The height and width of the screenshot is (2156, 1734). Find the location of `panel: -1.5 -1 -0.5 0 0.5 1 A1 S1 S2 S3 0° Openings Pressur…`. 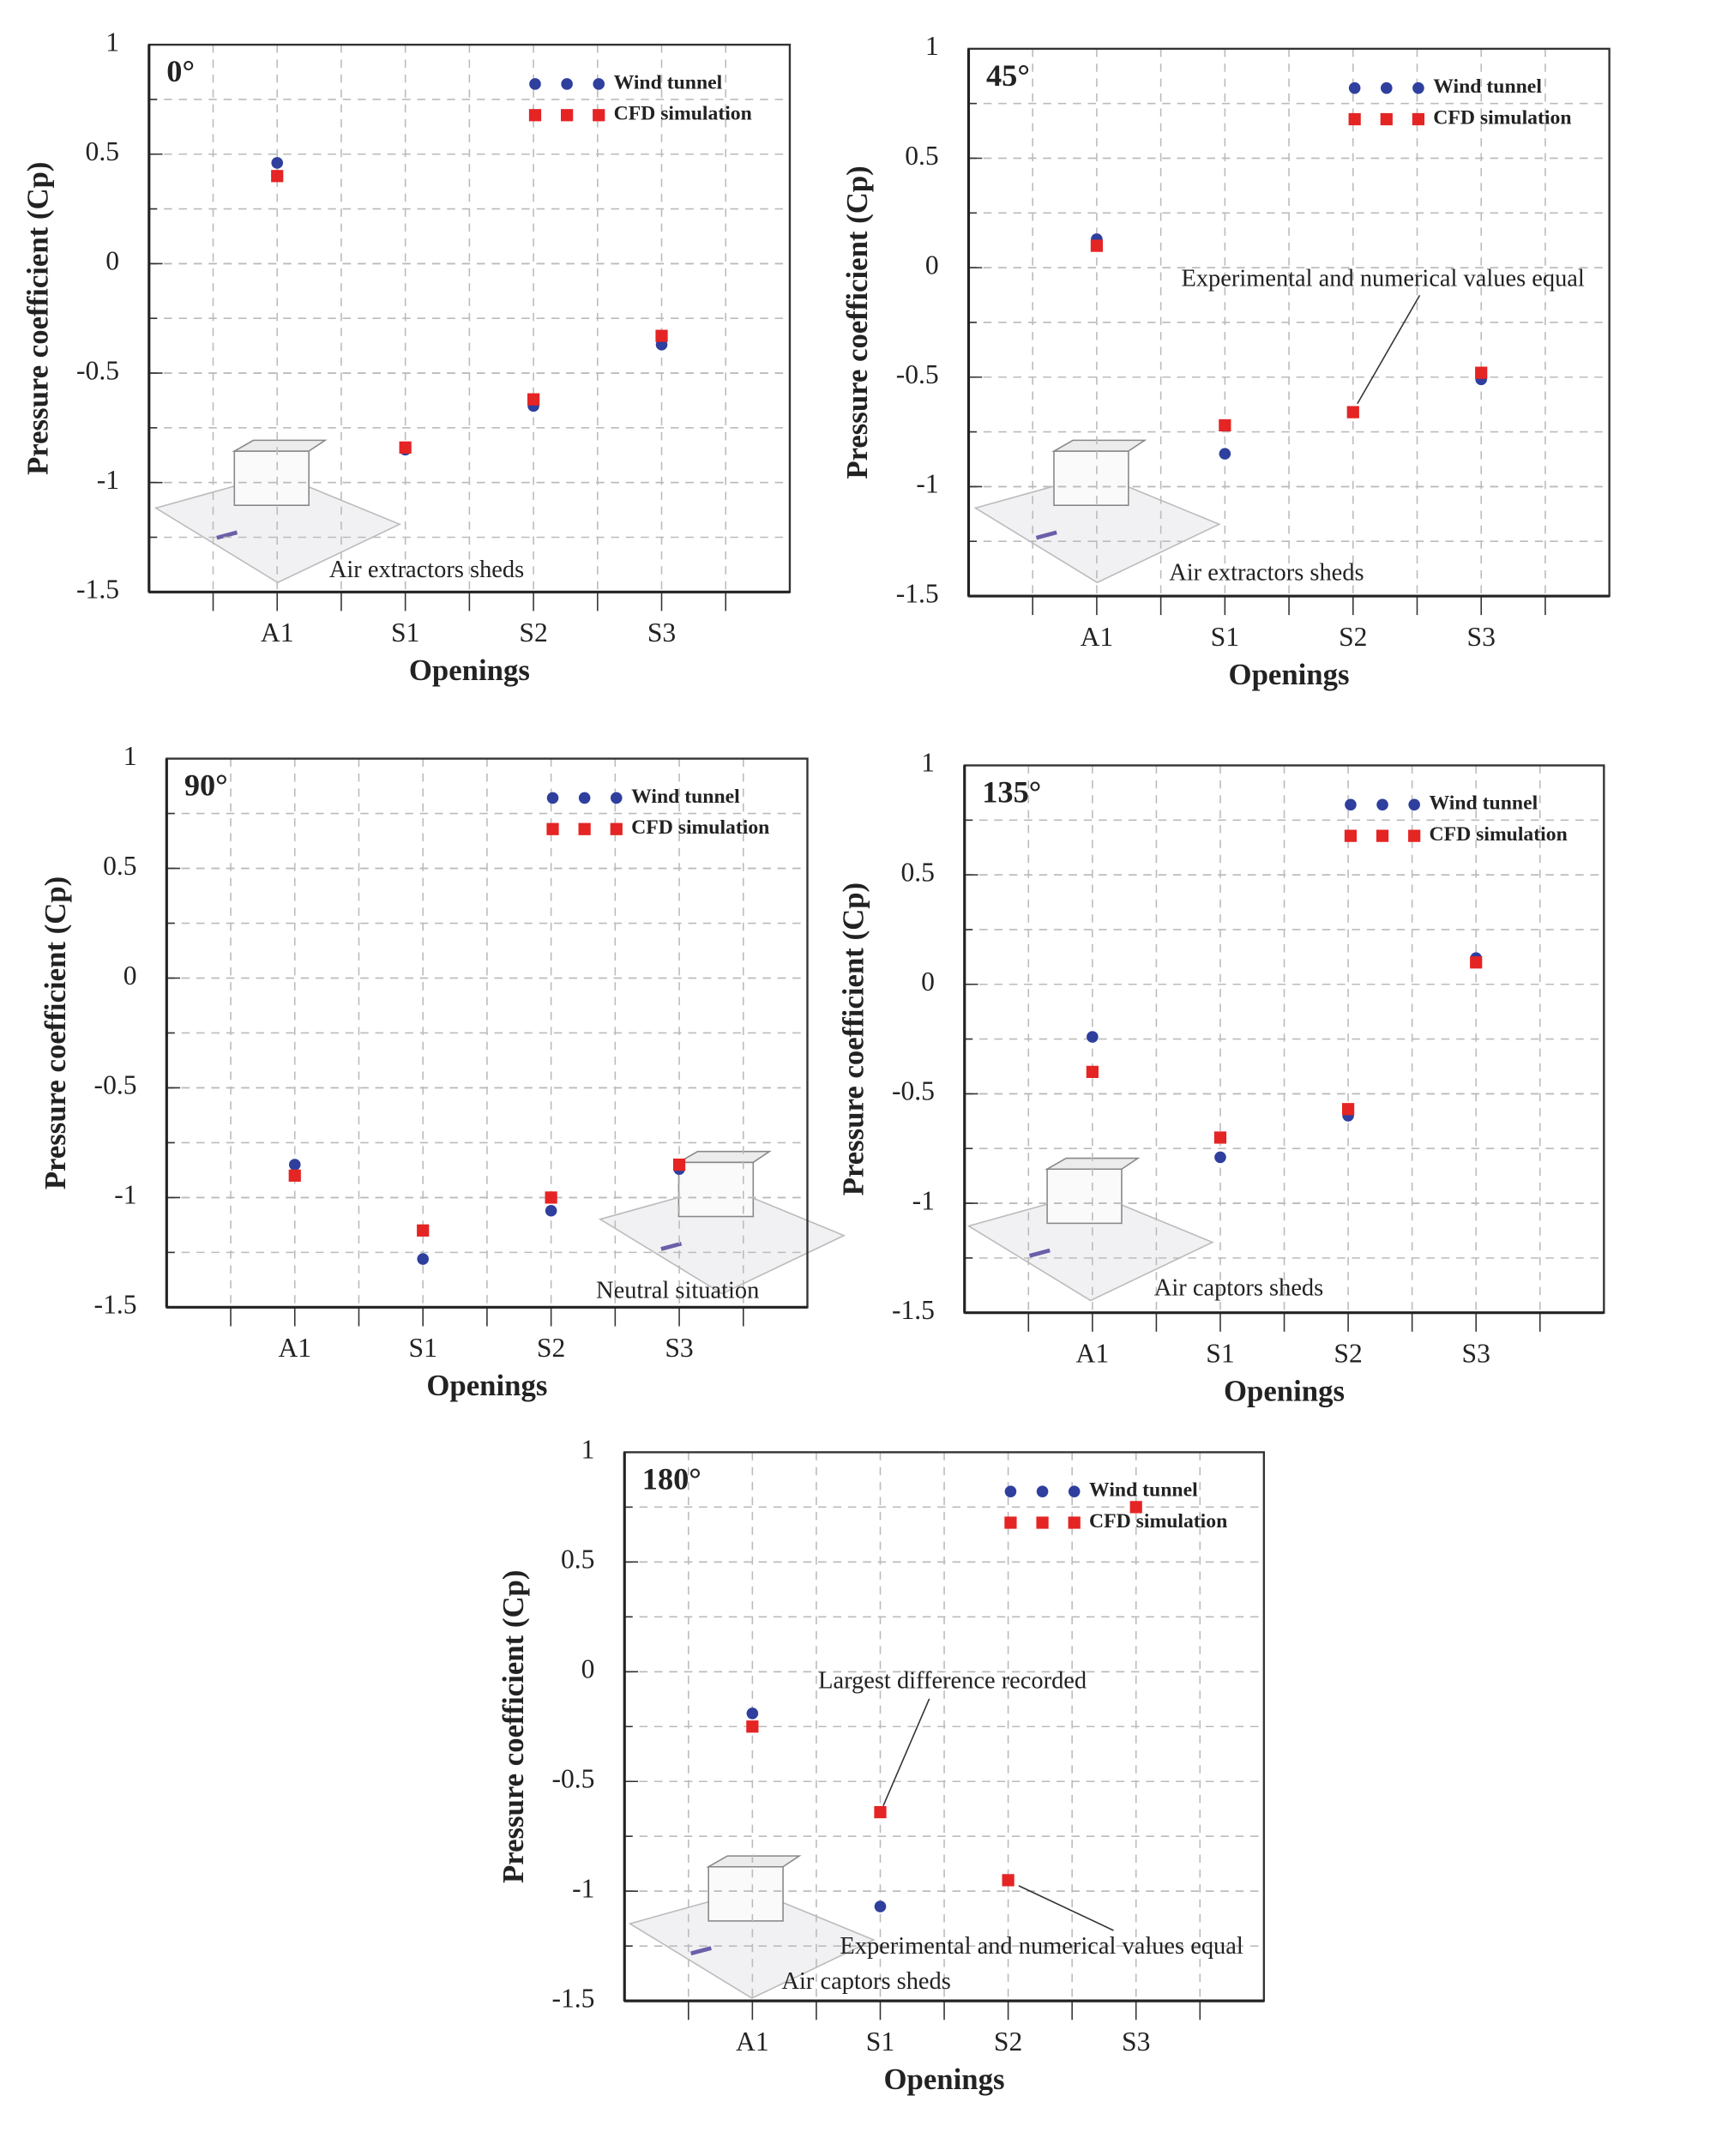

panel: -1.5 -1 -0.5 0 0.5 1 A1 S1 S2 S3 0° Openings Pressur… is located at coordinates (407, 357).